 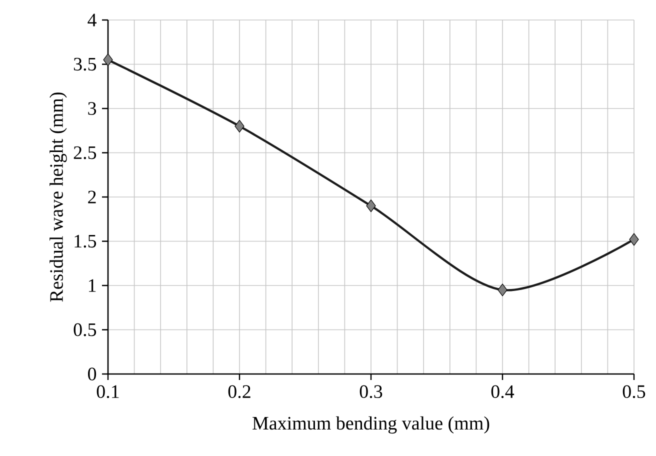 What do you see at coordinates (371, 425) in the screenshot?
I see `x-axis-title: Maximum bending value (mm)` at bounding box center [371, 425].